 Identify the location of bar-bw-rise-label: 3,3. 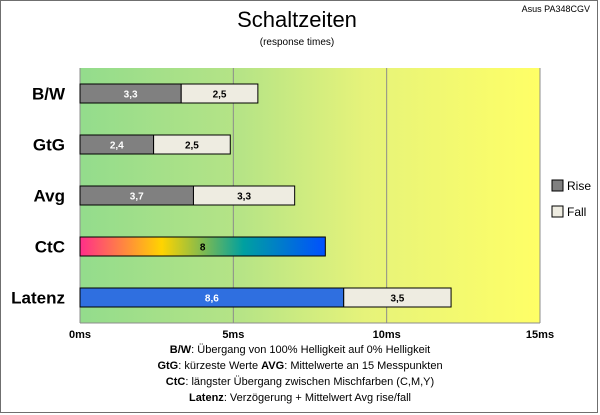
(131, 95).